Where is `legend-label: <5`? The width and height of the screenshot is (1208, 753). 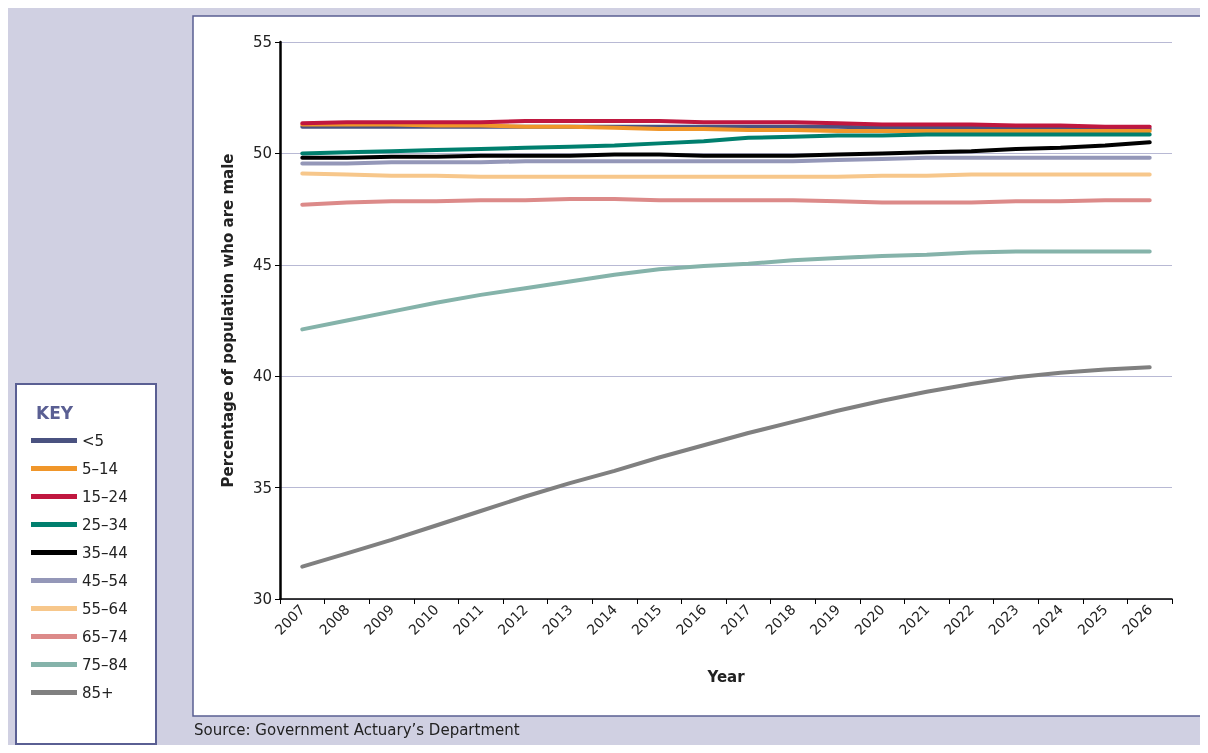
legend-label: <5 is located at coordinates (93, 440).